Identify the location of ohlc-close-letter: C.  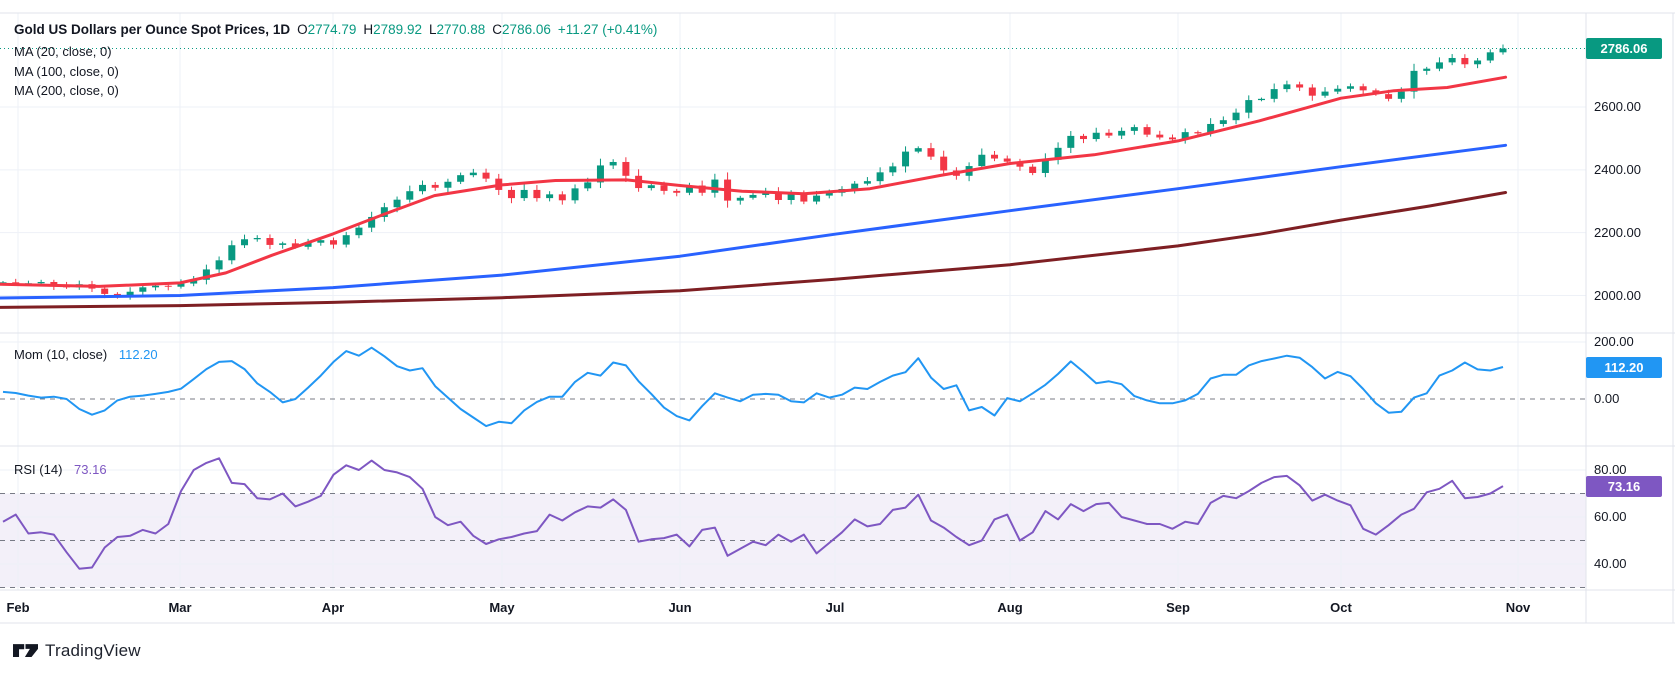
(497, 29).